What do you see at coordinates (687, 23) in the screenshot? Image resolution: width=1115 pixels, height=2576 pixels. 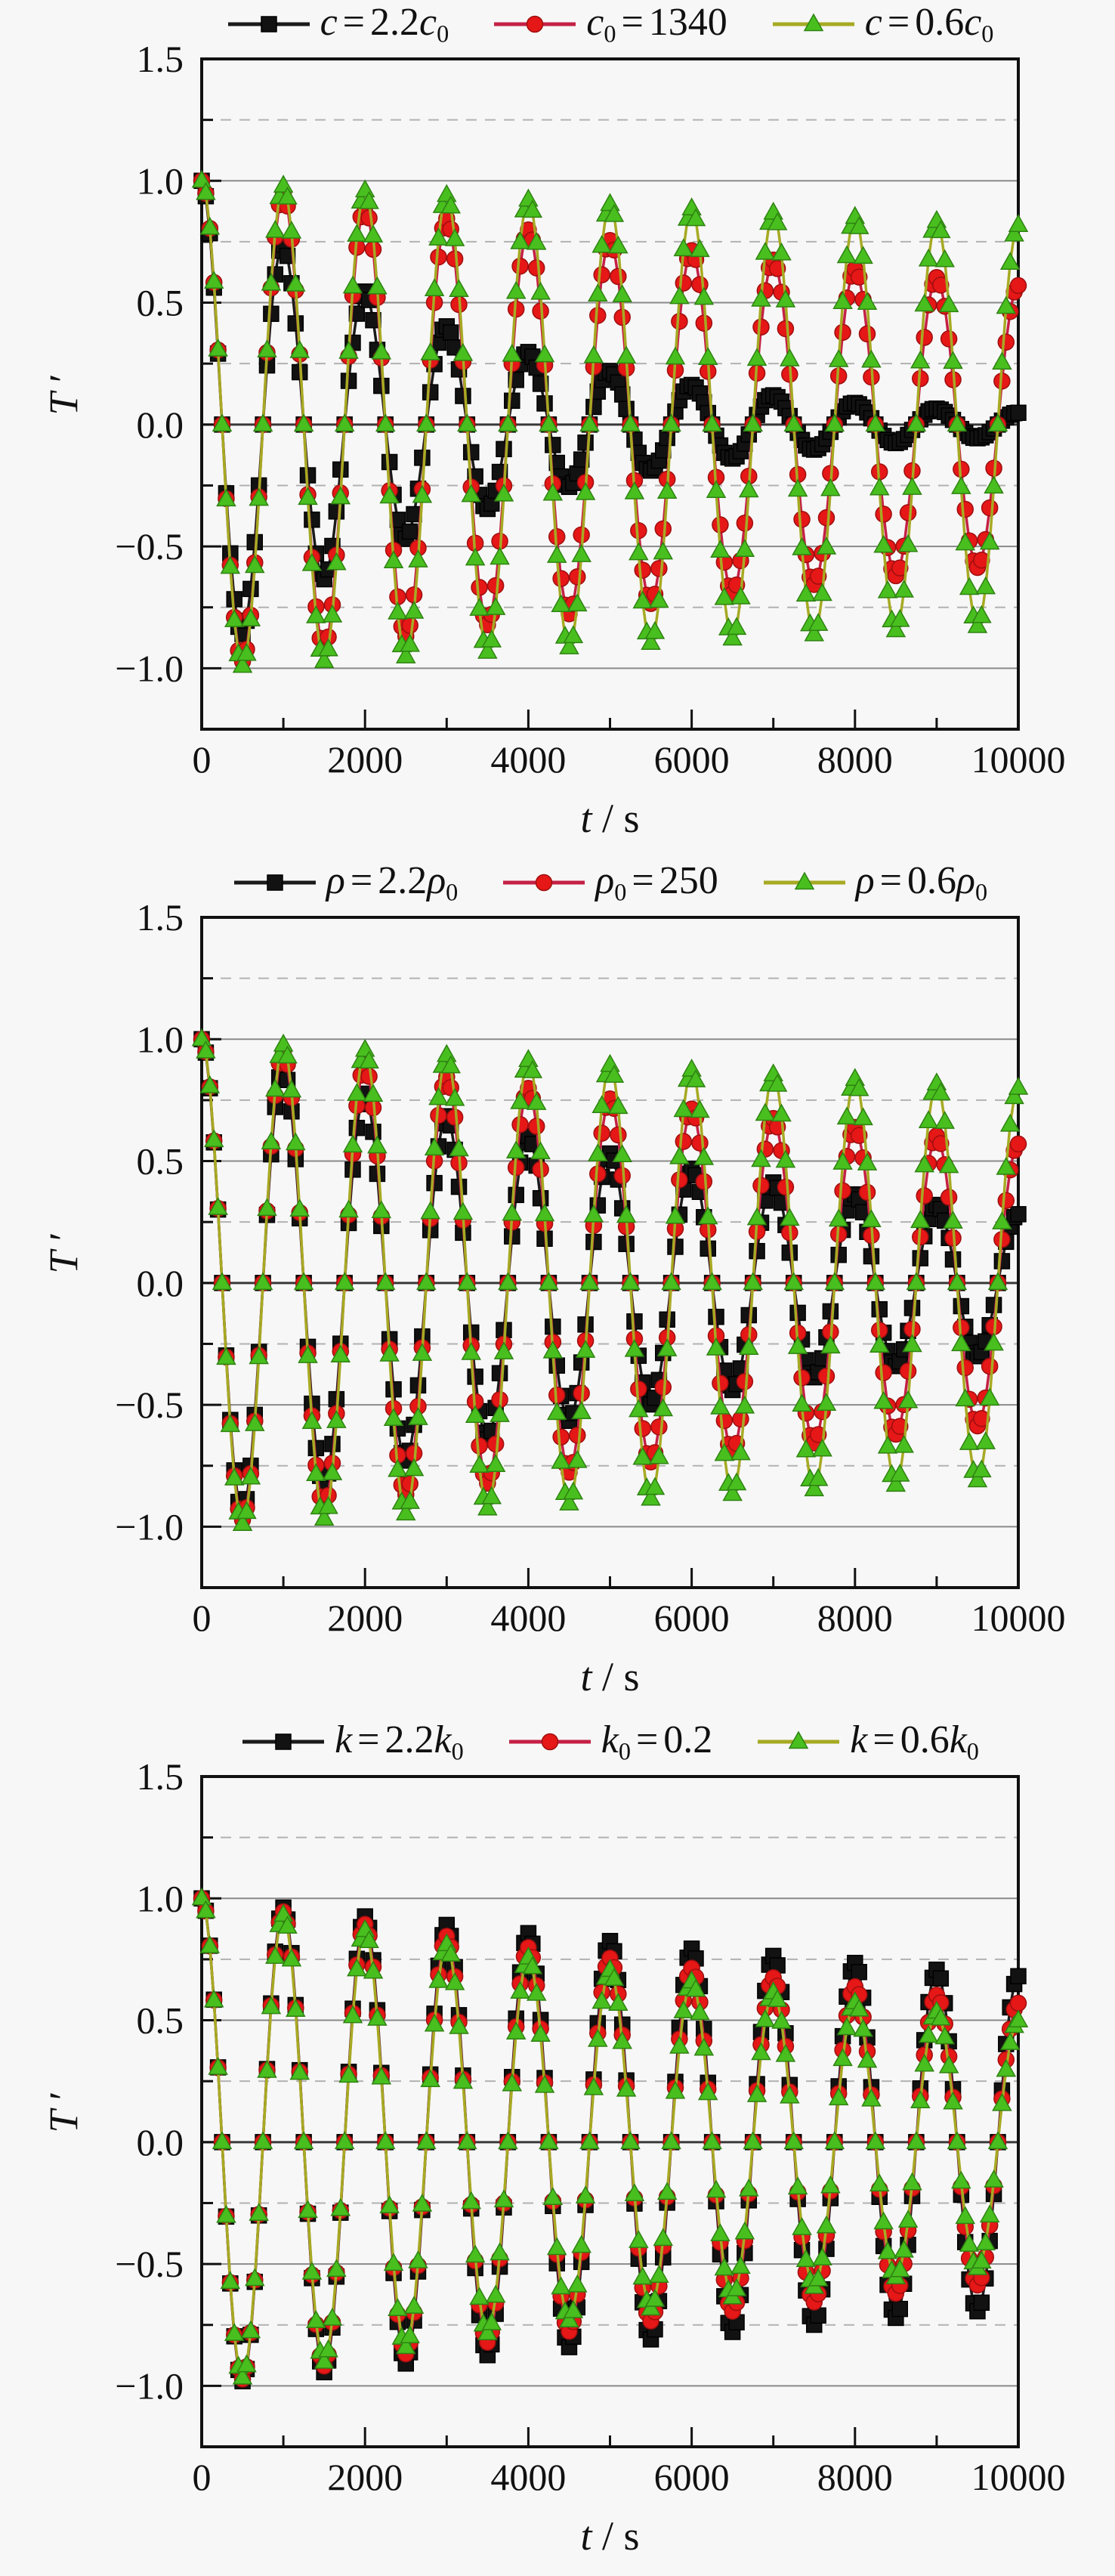 I see `text-segment: 1340` at bounding box center [687, 23].